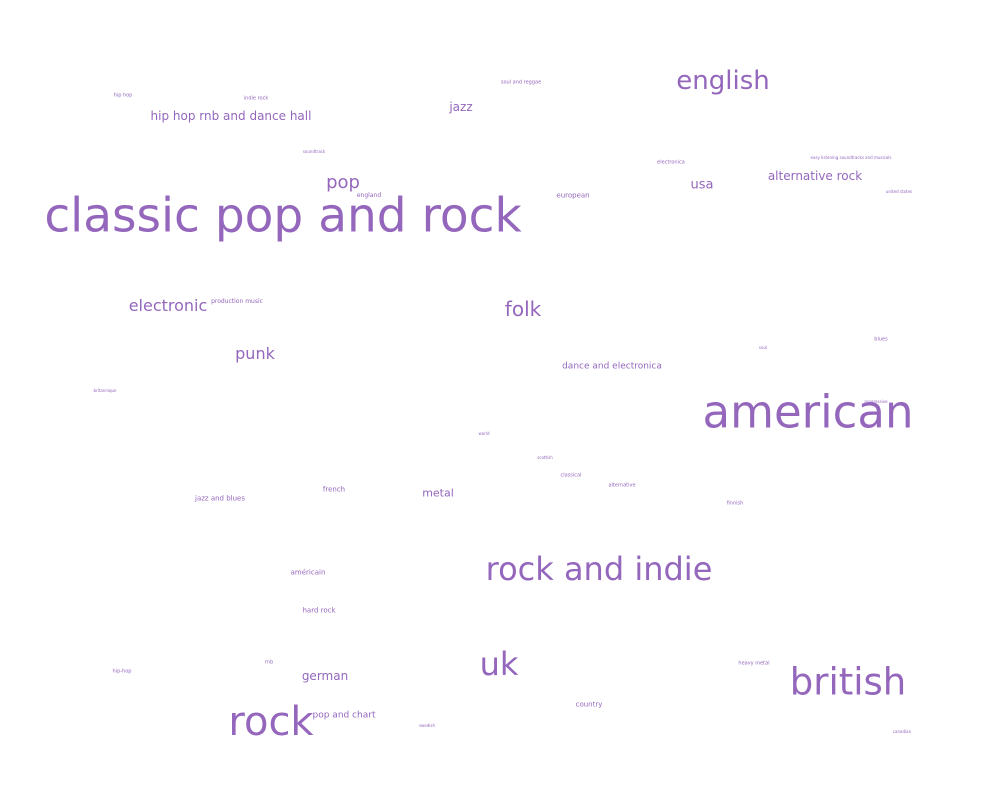 The image size is (1000, 800). Describe the element at coordinates (343, 182) in the screenshot. I see `word-pop: pop` at that location.